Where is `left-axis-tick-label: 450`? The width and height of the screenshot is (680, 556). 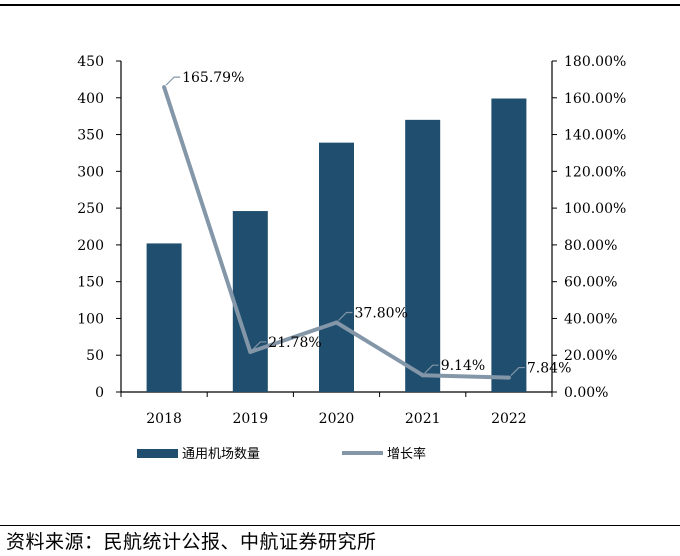 left-axis-tick-label: 450 is located at coordinates (90, 62).